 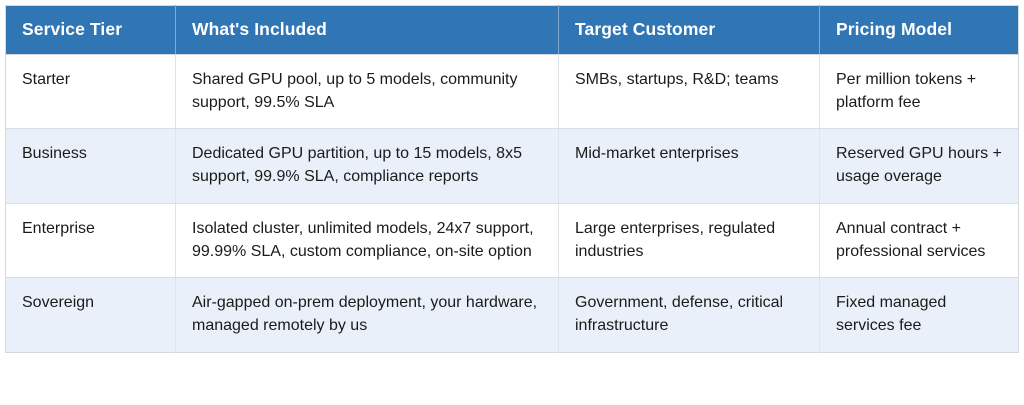 I want to click on cell-pricing-model: Fixed managed services fee, so click(x=919, y=315).